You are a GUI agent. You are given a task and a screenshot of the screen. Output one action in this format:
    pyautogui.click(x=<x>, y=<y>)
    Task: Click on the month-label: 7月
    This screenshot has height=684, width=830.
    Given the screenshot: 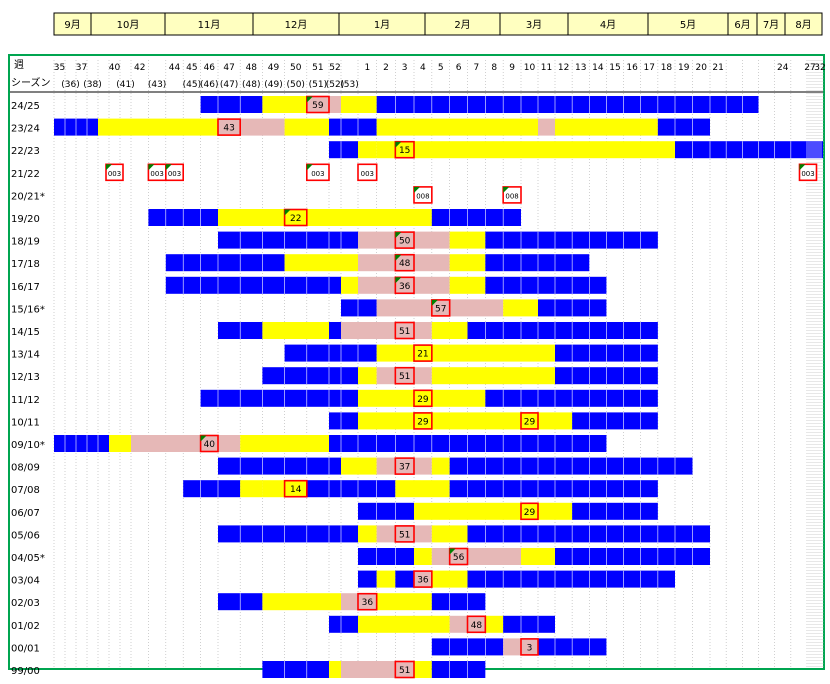 What is the action you would take?
    pyautogui.click(x=771, y=25)
    